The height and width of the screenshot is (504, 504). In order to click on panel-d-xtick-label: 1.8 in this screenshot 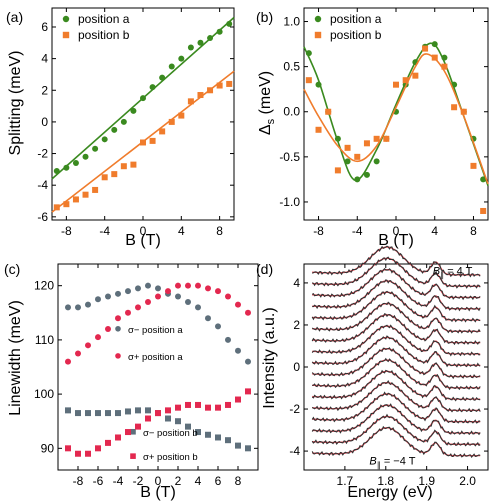, I will do `click(385, 481)`.